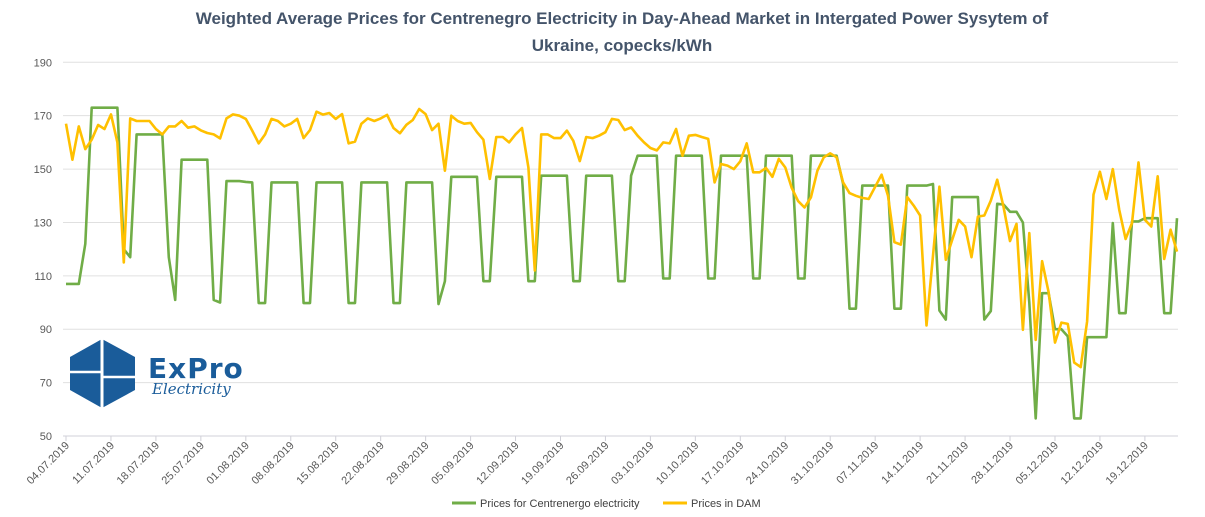 The image size is (1205, 517). Describe the element at coordinates (767, 463) in the screenshot. I see `x-tick-label: 24.10.2019` at that location.